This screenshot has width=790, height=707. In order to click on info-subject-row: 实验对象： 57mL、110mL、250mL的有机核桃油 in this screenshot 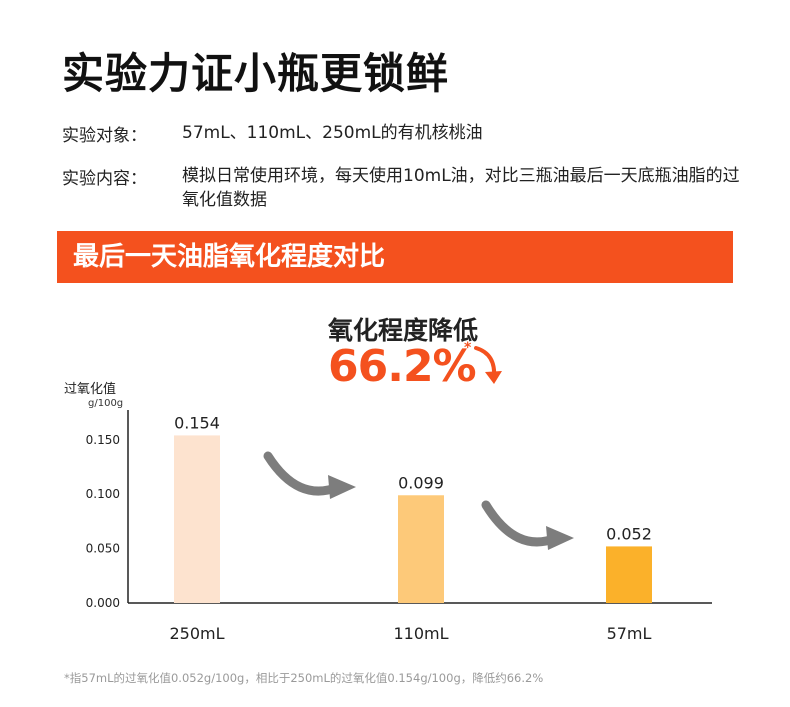, I will do `click(402, 133)`.